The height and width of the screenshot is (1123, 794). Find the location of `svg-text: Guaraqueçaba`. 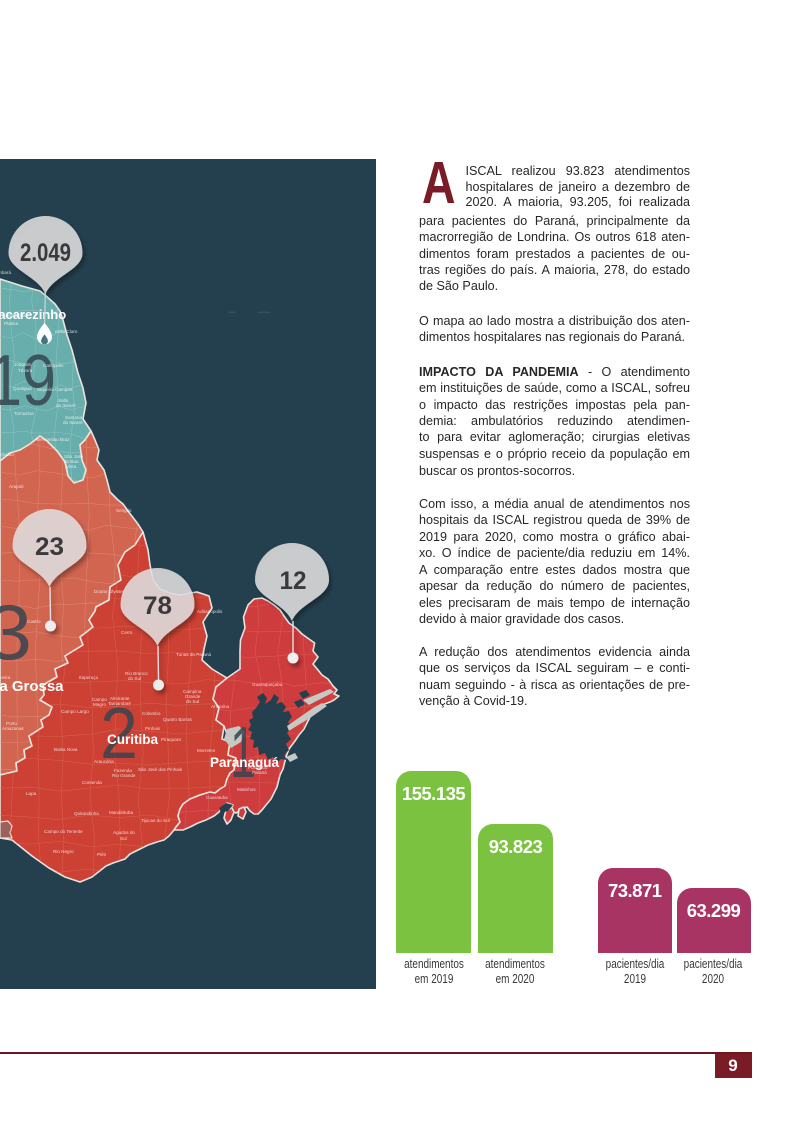

svg-text: Guaraqueçaba is located at coordinates (267, 684).